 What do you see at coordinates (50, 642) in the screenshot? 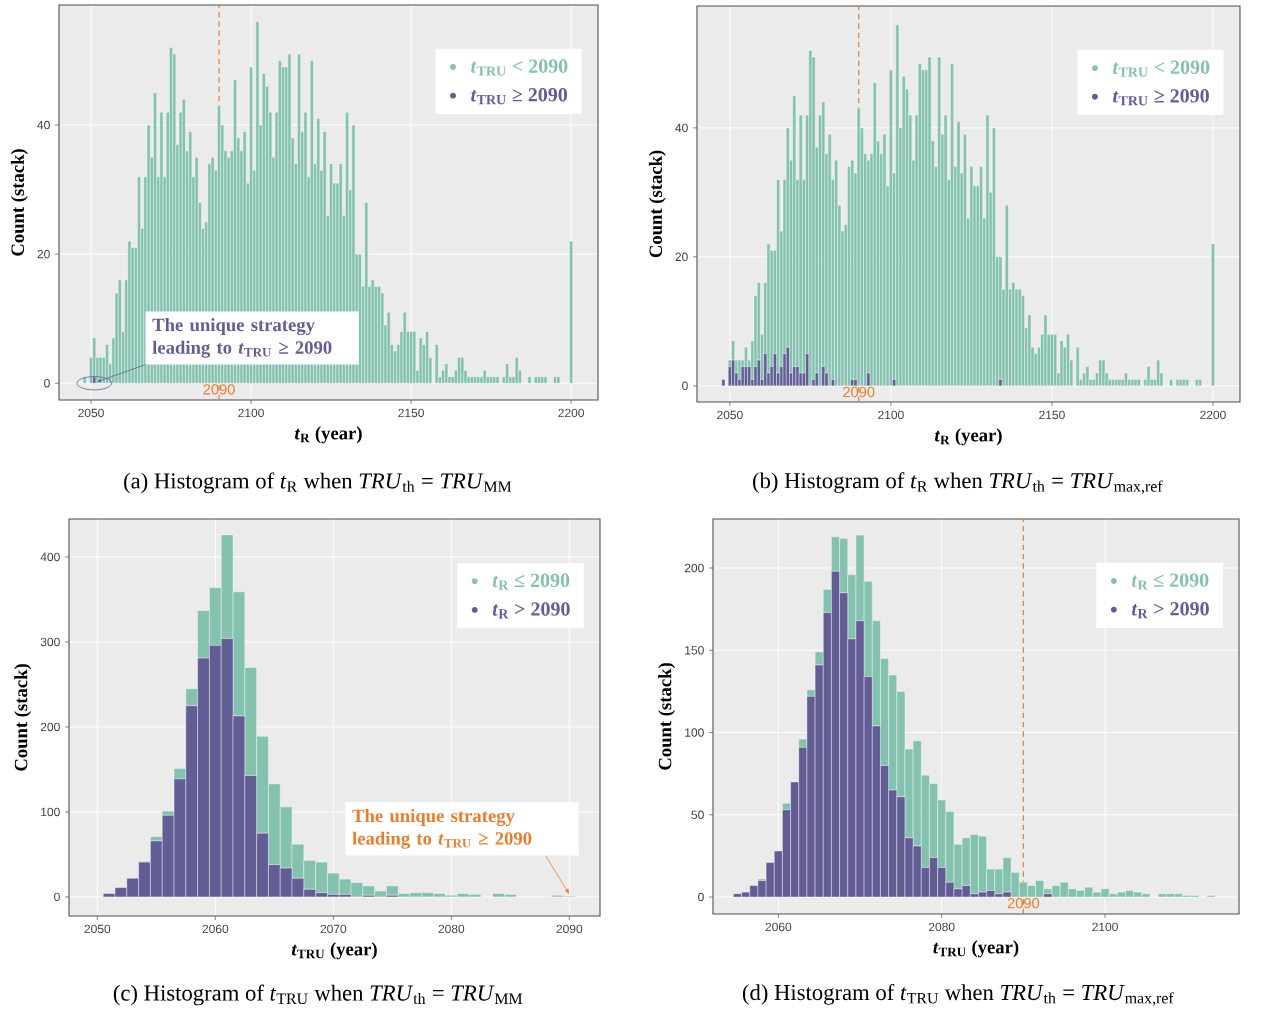
I see `y-tick-label: 300` at bounding box center [50, 642].